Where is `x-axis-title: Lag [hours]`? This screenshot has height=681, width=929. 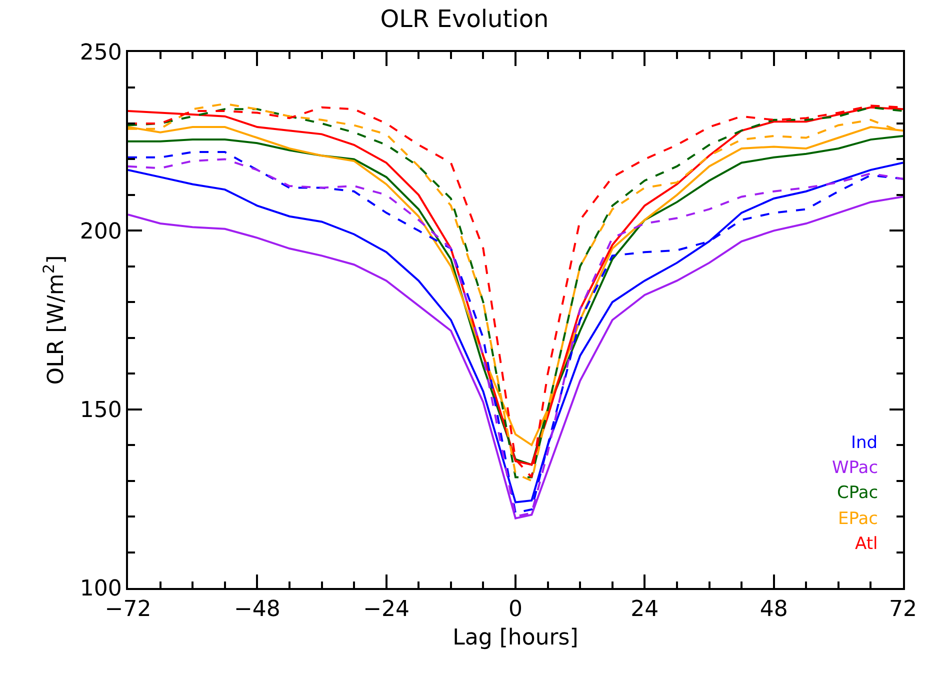
x-axis-title: Lag [hours] is located at coordinates (515, 638).